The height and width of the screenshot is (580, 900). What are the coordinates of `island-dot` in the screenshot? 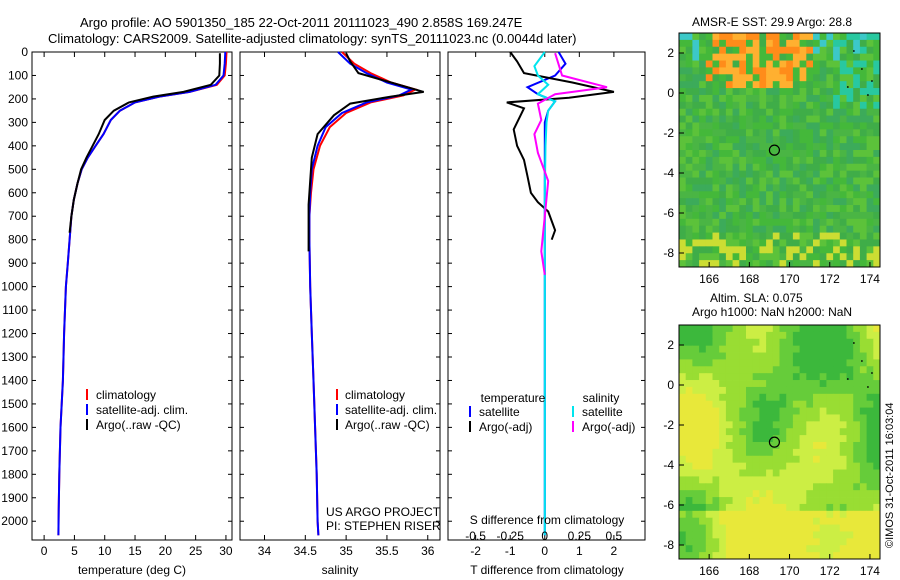 It's located at (847, 87).